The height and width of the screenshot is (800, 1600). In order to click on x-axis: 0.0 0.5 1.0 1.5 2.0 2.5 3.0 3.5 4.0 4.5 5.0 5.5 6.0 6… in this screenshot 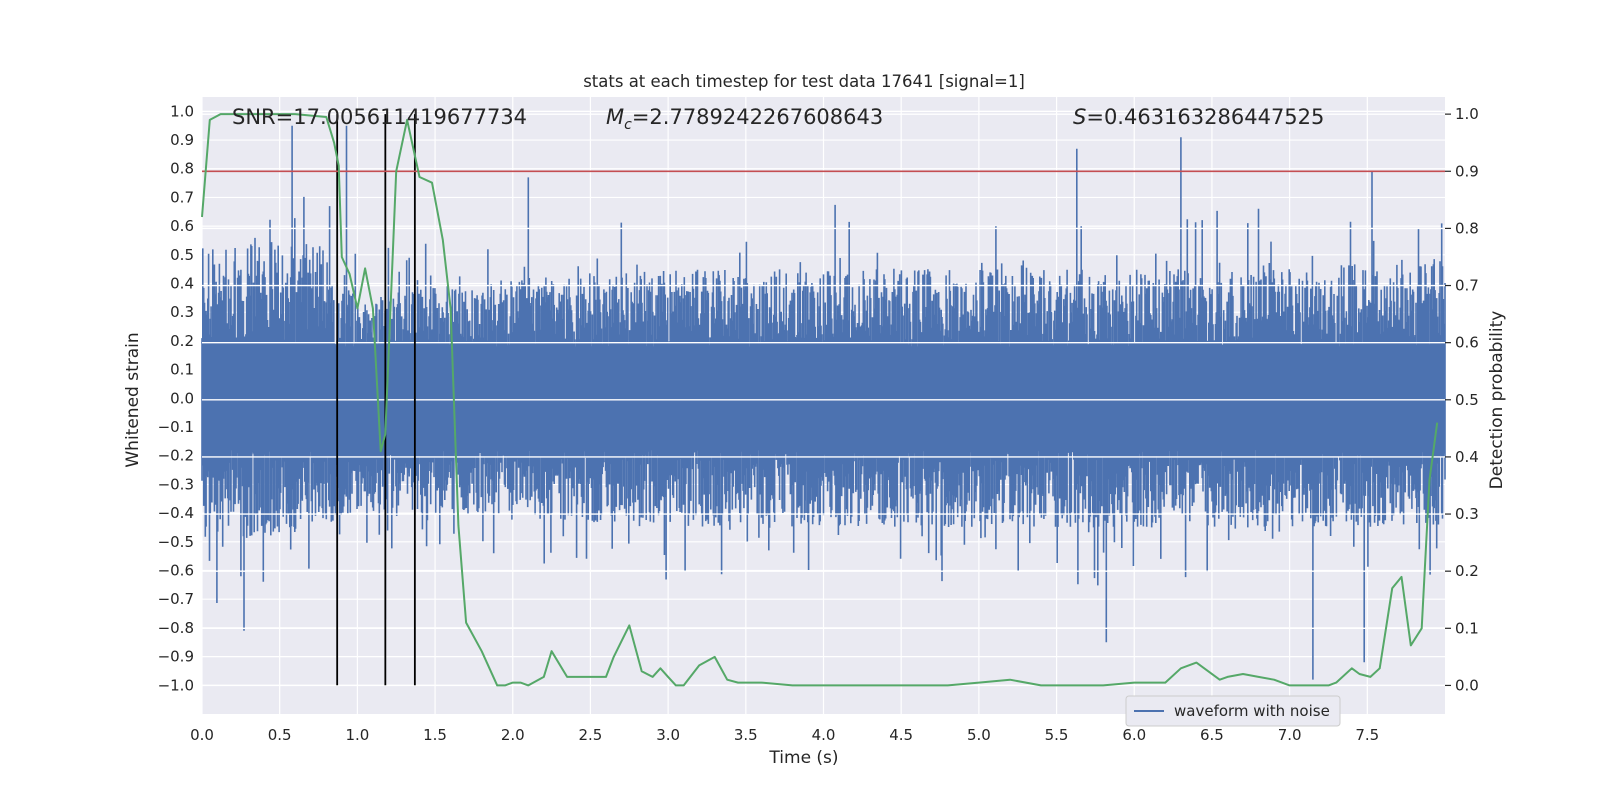, I will do `click(784, 735)`.